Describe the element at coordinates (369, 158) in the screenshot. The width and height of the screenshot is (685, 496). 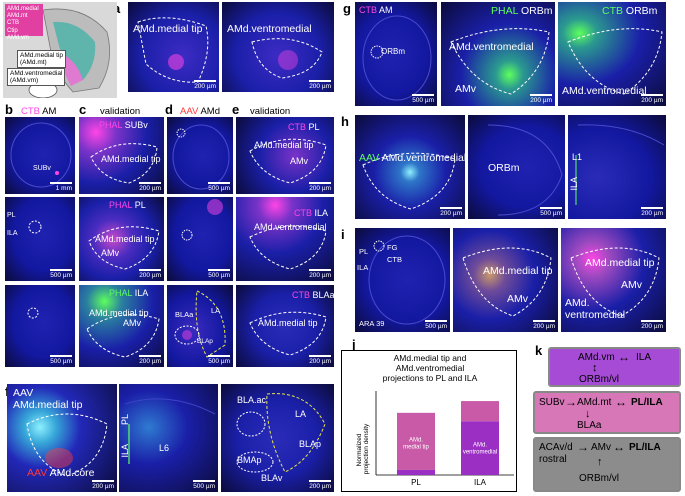
I see `tracer-aav: AAV` at that location.